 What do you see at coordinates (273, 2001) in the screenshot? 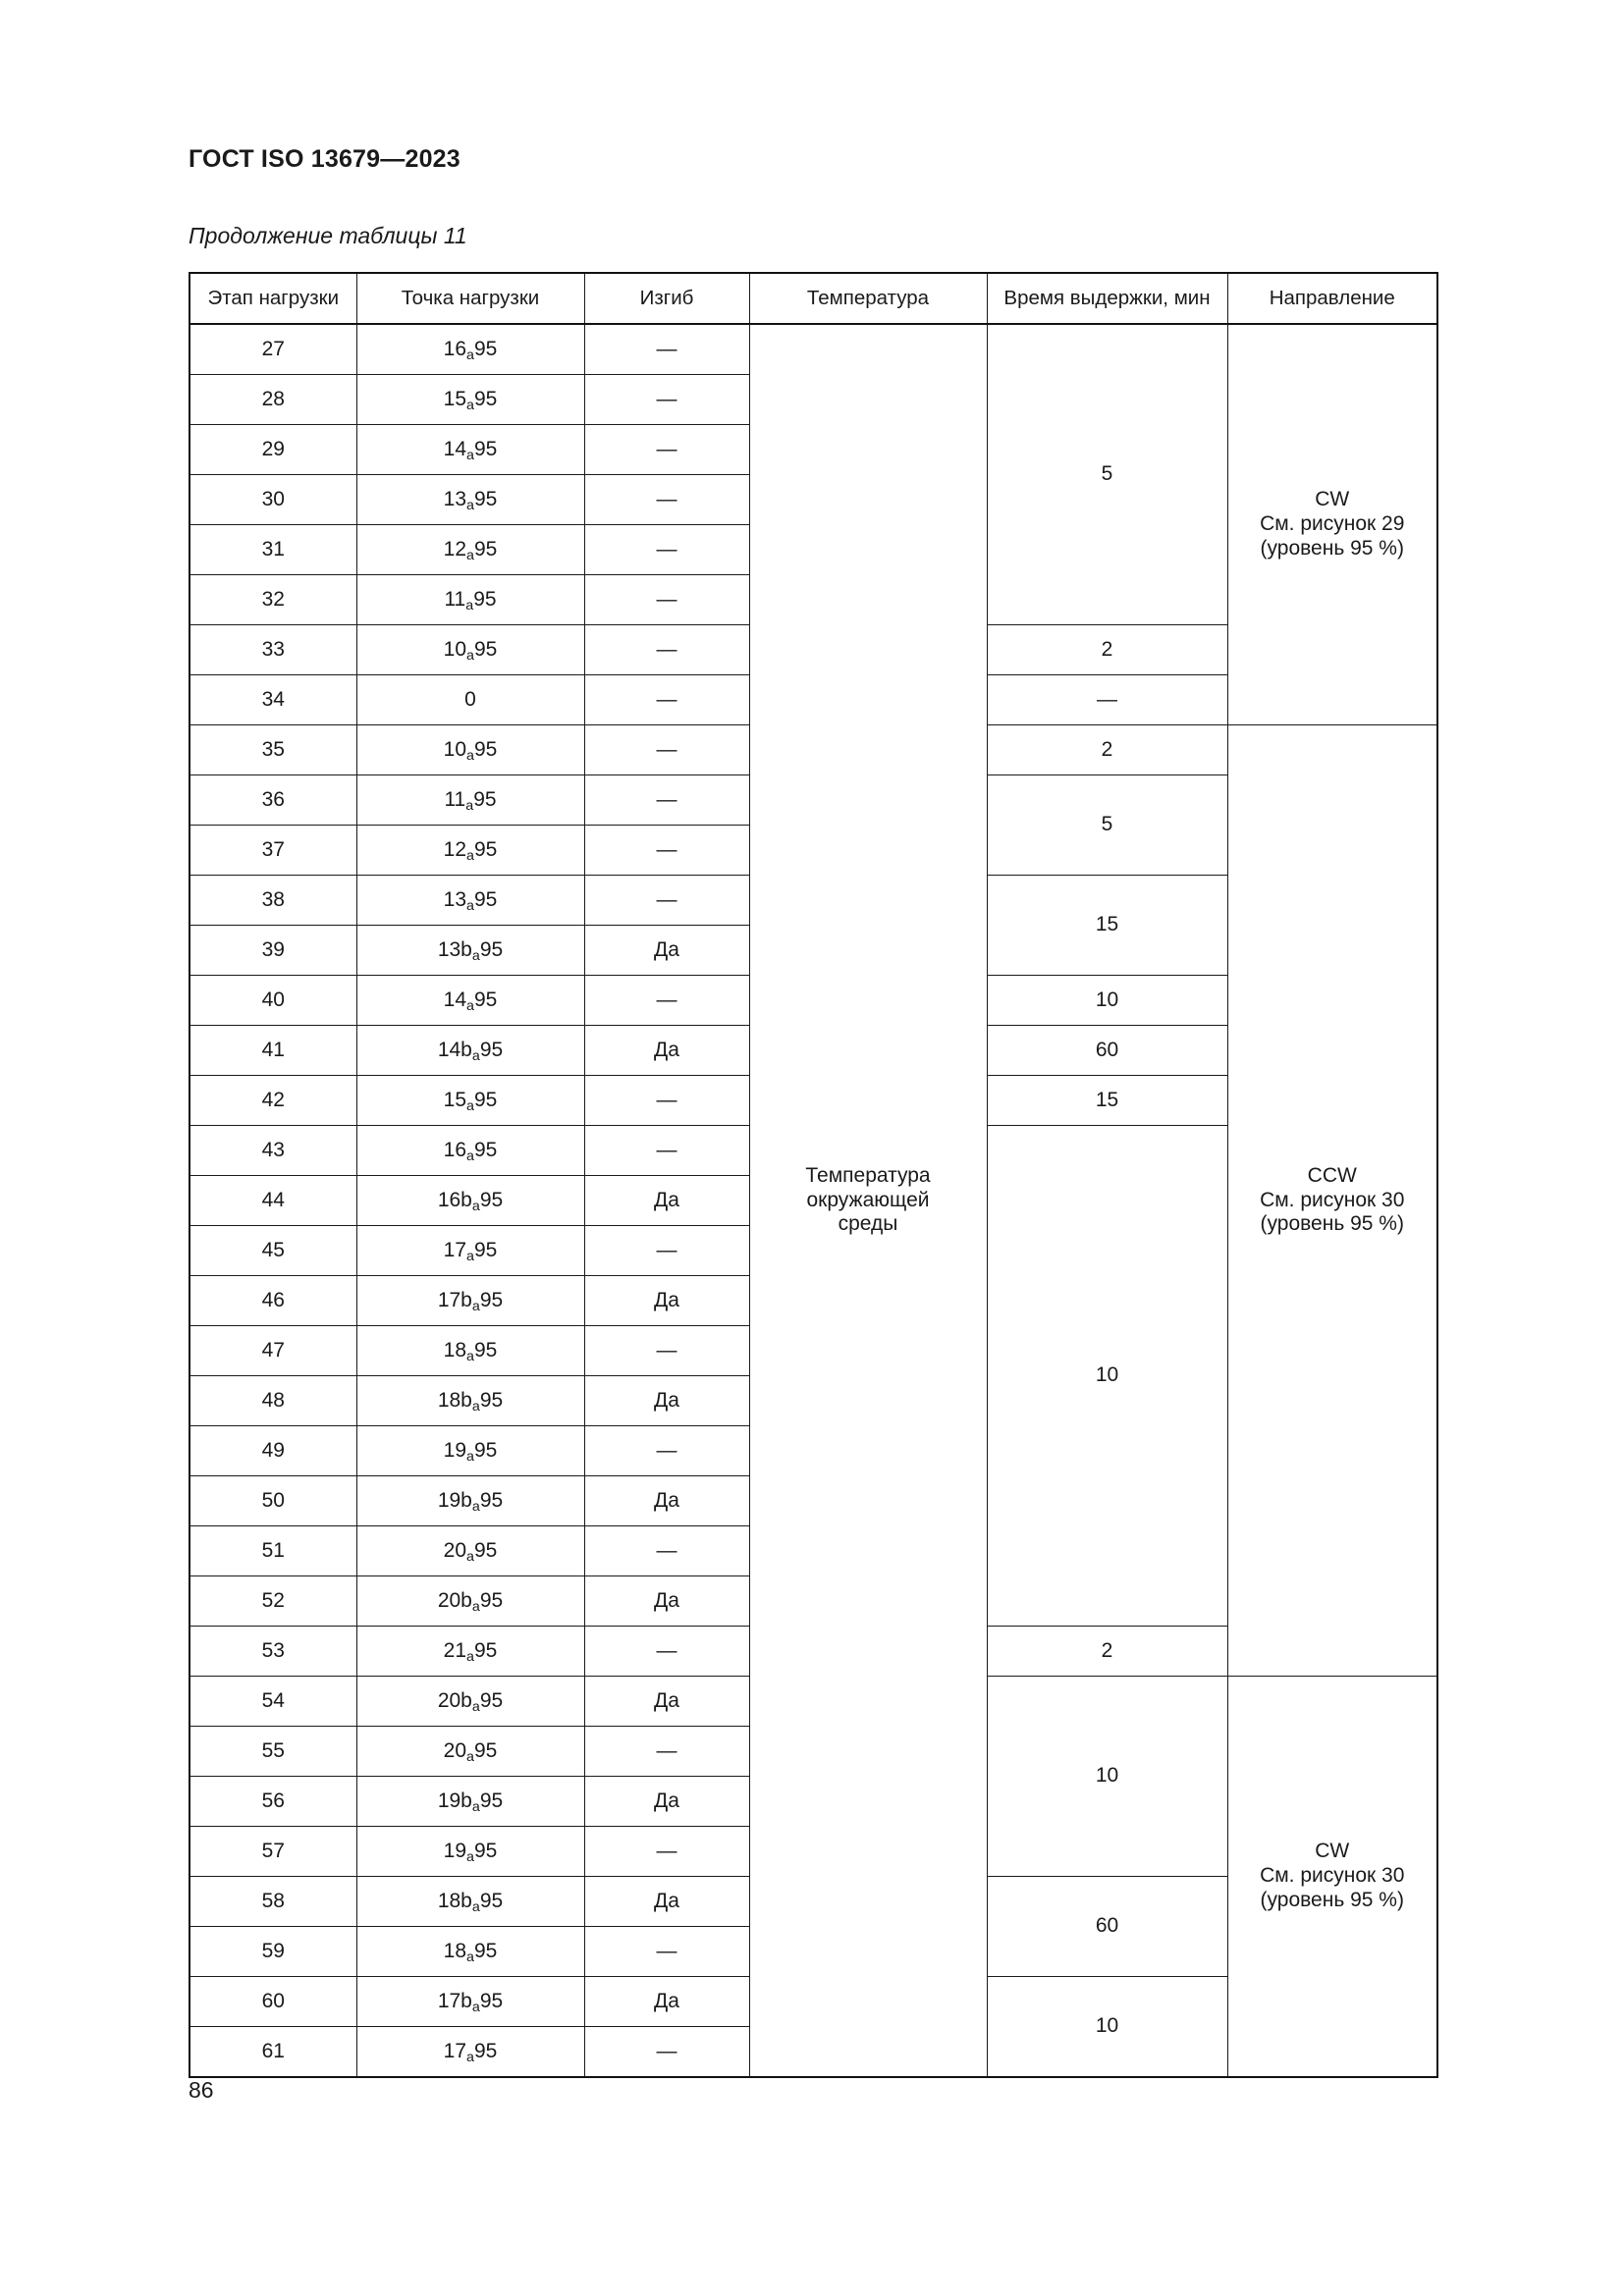
I see `cell-load-stage: 60` at bounding box center [273, 2001].